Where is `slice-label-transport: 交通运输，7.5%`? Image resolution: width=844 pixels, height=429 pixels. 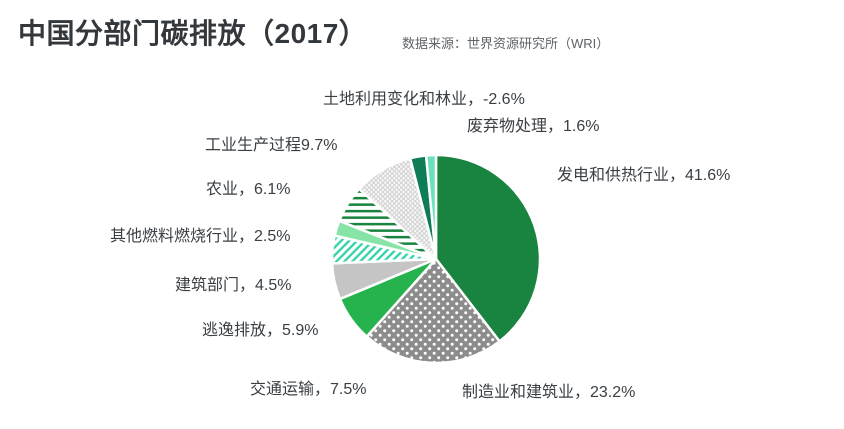 slice-label-transport: 交通运输，7.5% is located at coordinates (308, 389).